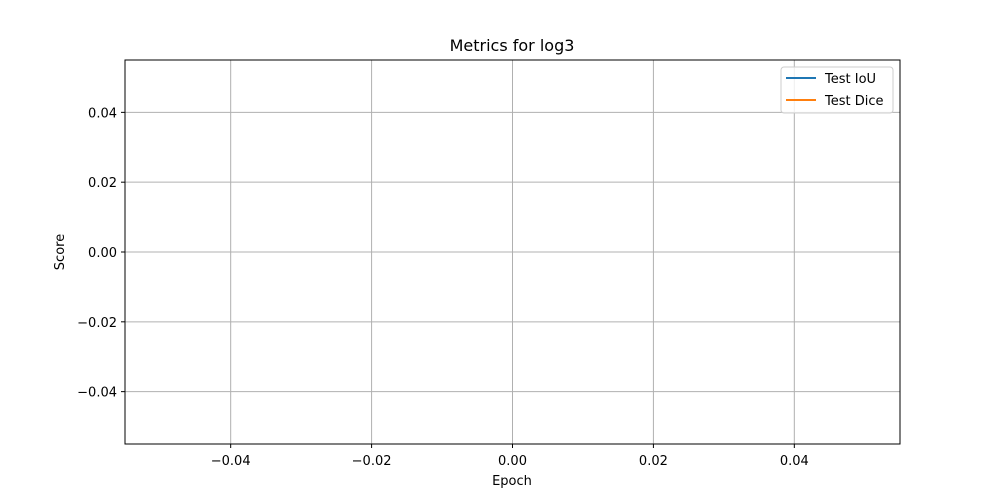  Describe the element at coordinates (850, 79) in the screenshot. I see `legend-label: Test IoU` at that location.